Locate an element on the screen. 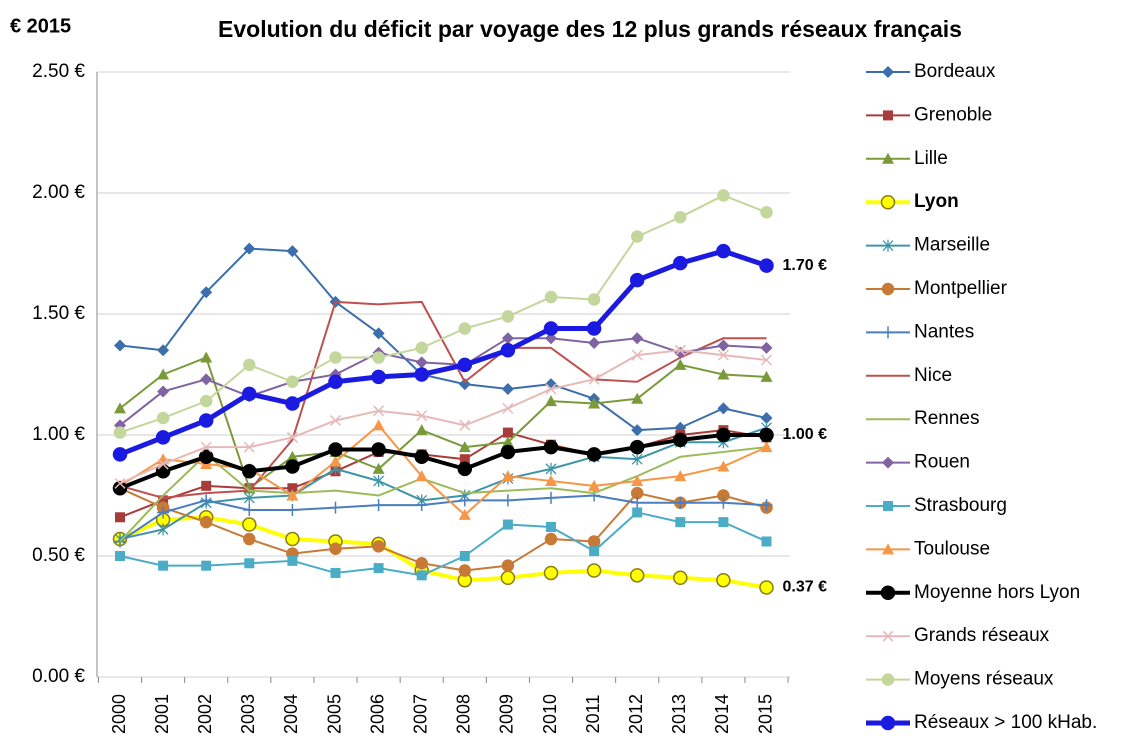 This screenshot has width=1130, height=742. y-tick-label: 2.50 € is located at coordinates (58, 71).